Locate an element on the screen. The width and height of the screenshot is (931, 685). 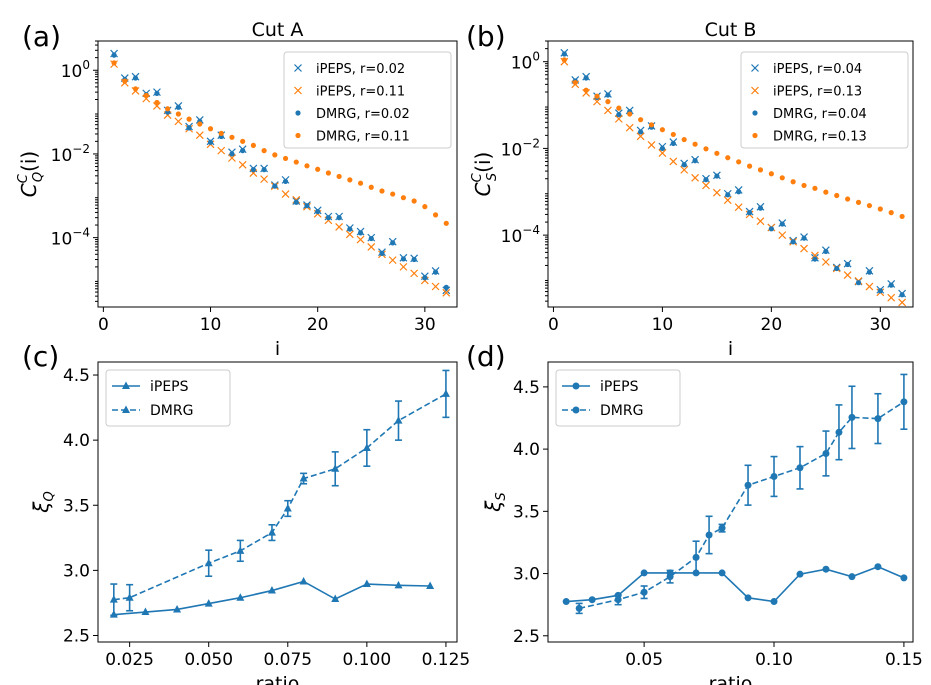
y-label-sup: C is located at coordinates (23, 178).